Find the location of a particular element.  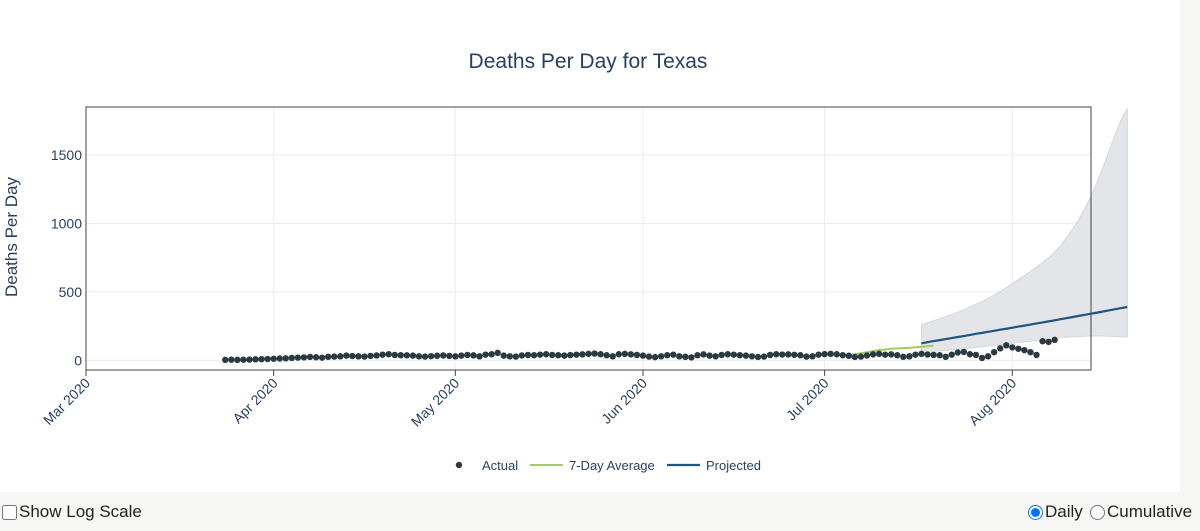

daily-radio is located at coordinates (1035, 512).